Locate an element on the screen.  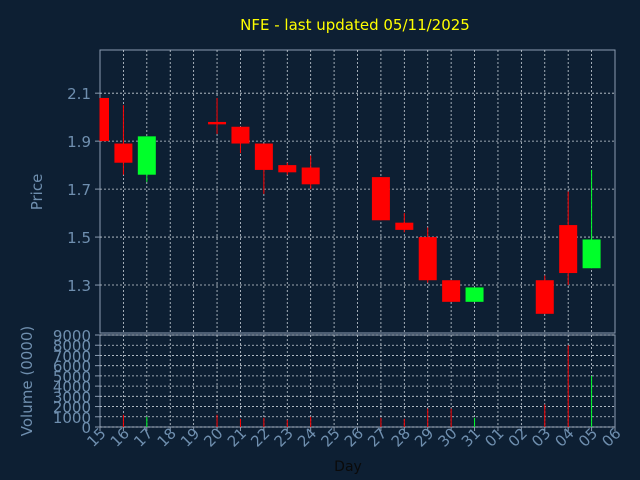
price-axis-label: Price is located at coordinates (37, 192).